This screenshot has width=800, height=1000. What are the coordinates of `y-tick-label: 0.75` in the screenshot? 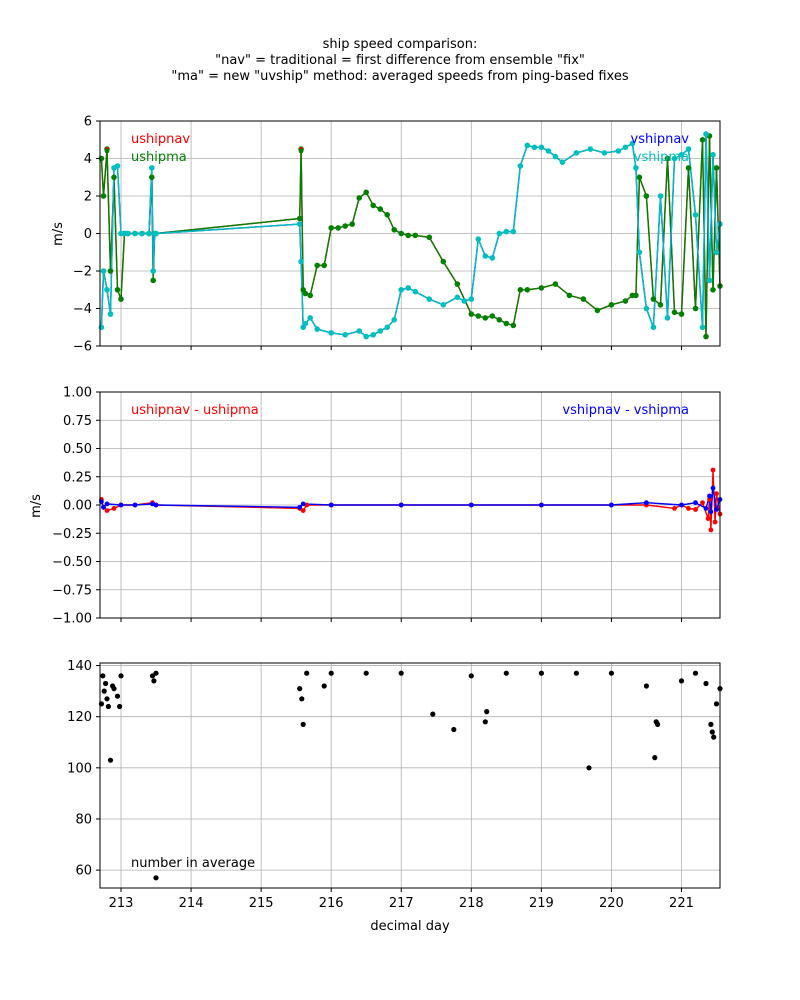 It's located at (77, 421).